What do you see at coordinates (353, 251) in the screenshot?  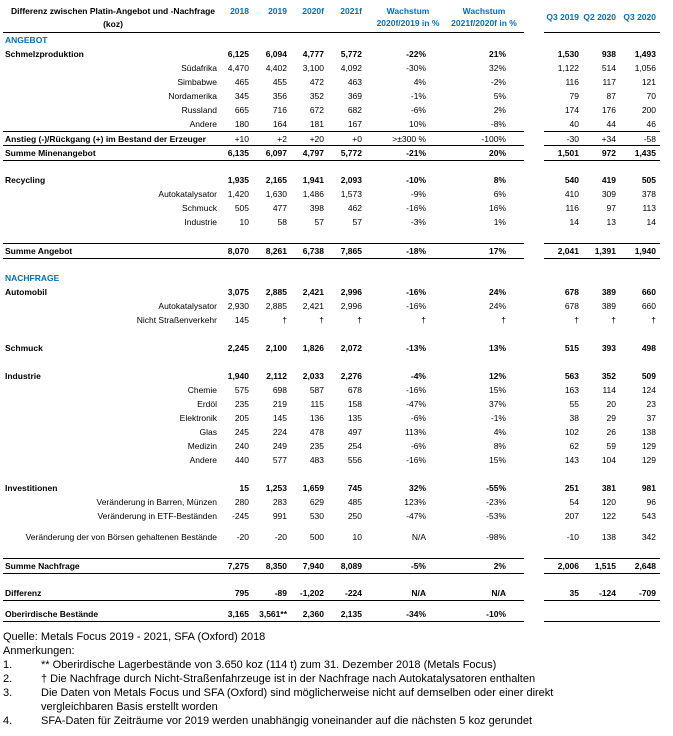 I see `value-cell: 7,865` at bounding box center [353, 251].